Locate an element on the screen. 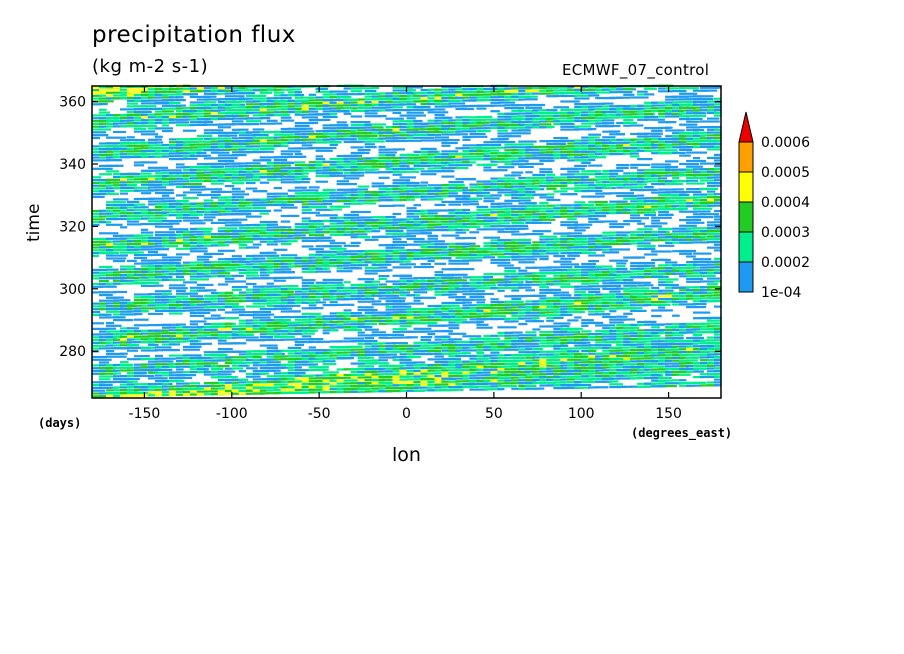 This screenshot has width=904, height=654. run-label: ECMWF_07_control is located at coordinates (636, 70).